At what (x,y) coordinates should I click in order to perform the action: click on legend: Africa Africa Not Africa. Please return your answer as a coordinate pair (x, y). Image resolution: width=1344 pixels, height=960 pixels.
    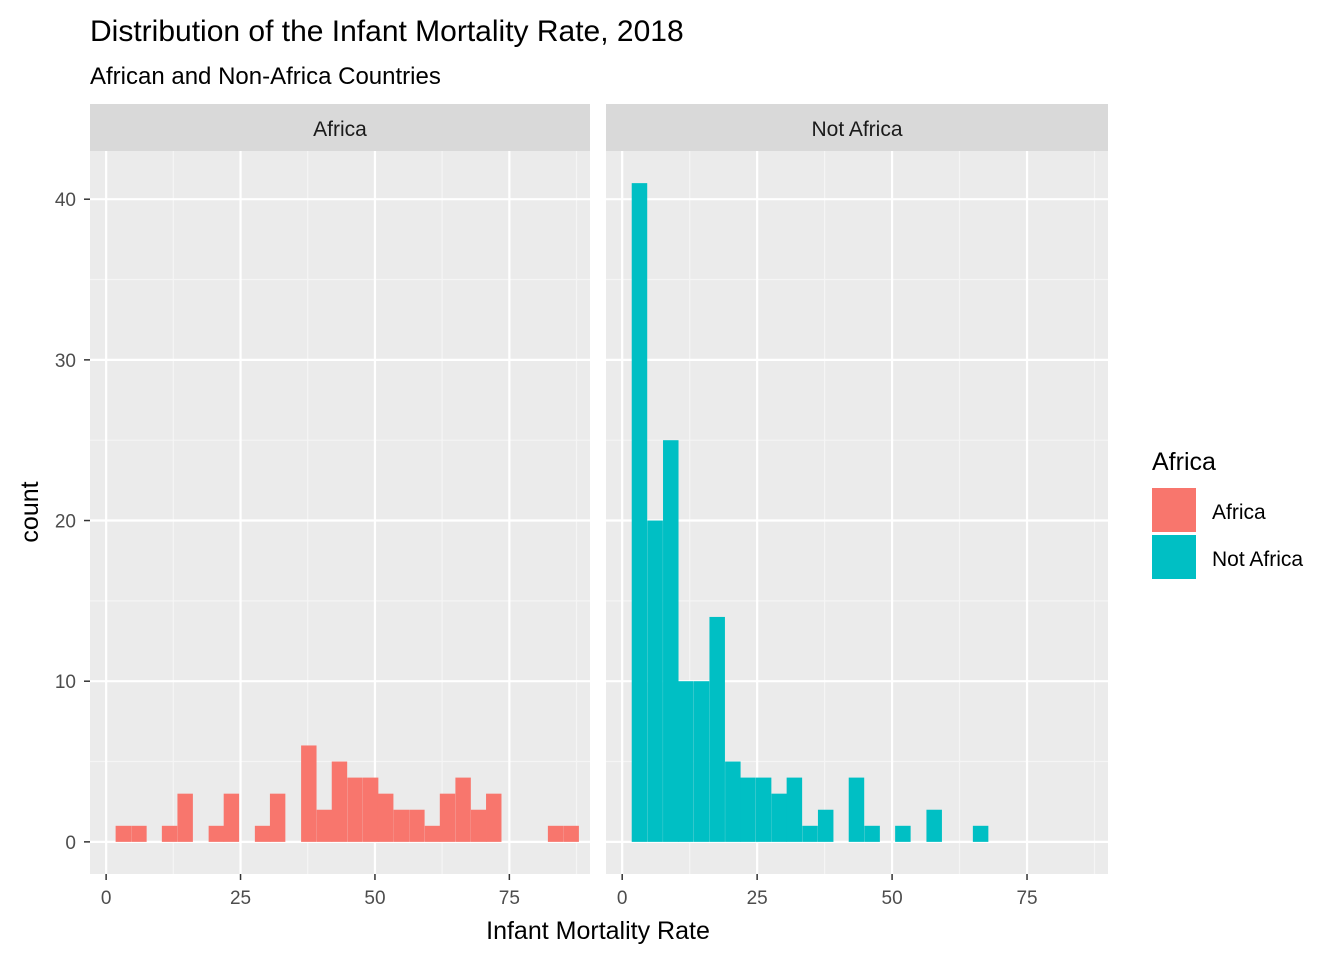
    Looking at the image, I should click on (1227, 513).